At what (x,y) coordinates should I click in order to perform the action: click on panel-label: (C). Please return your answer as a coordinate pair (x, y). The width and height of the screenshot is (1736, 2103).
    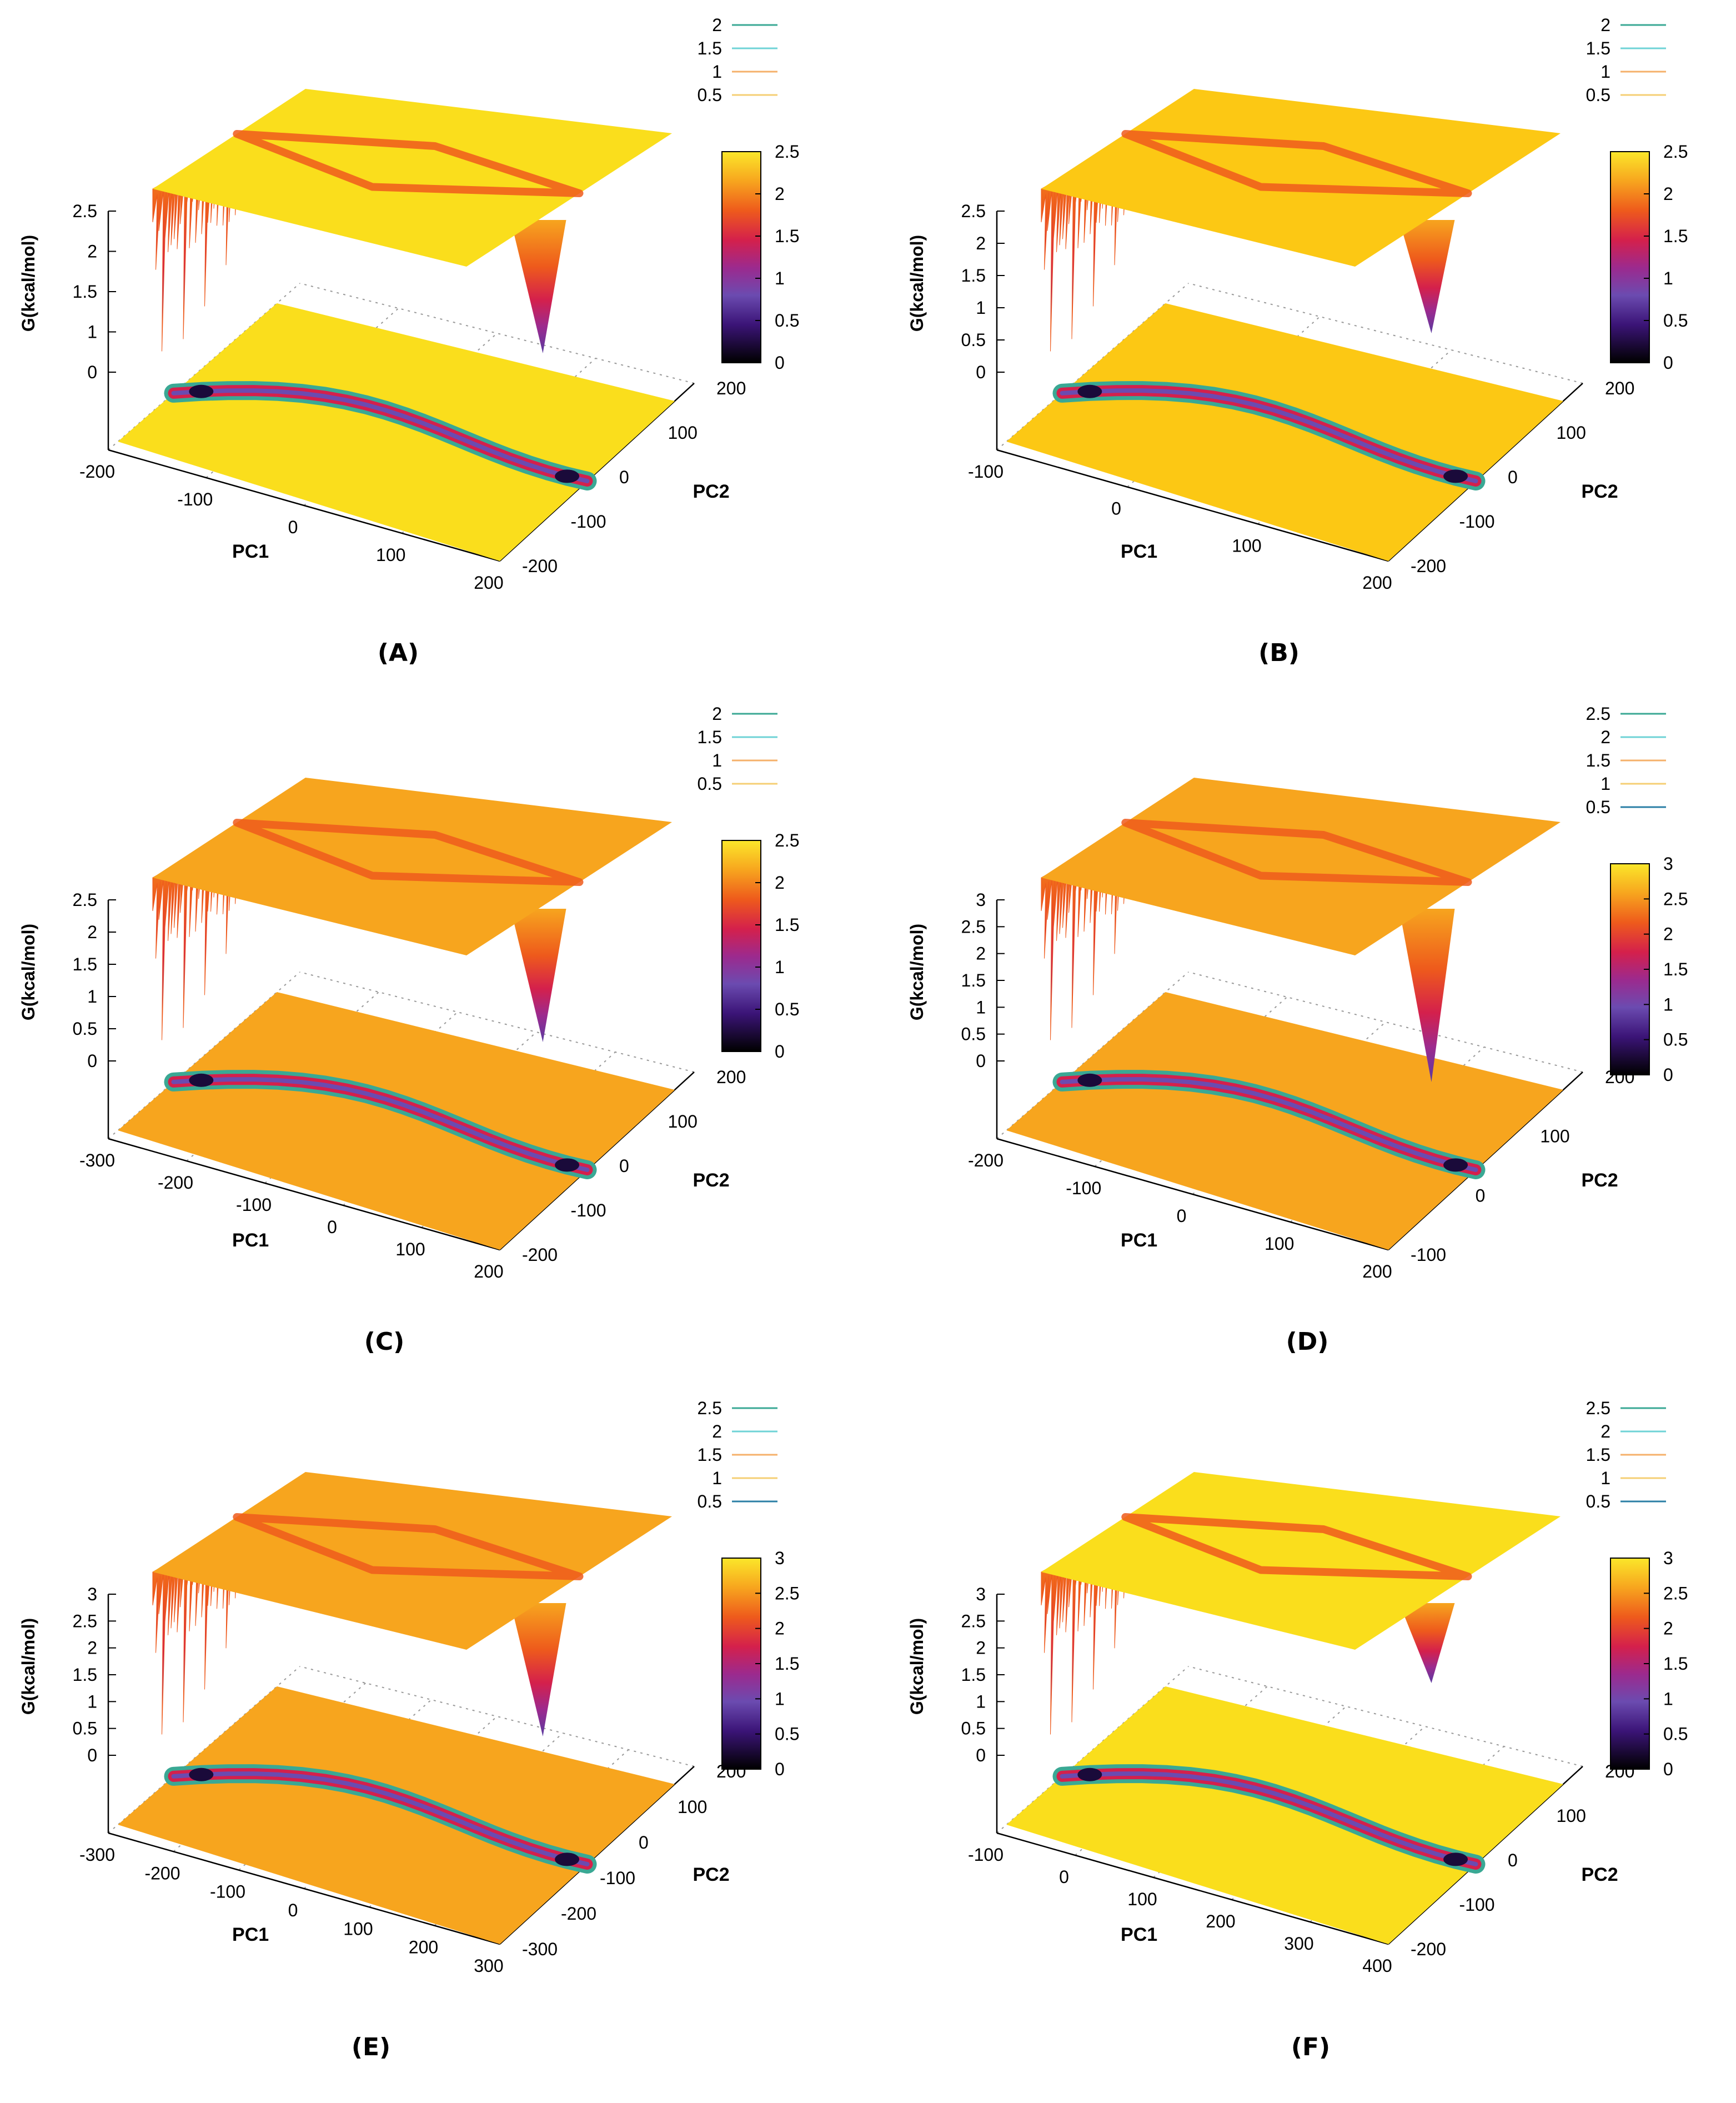
    Looking at the image, I should click on (384, 1342).